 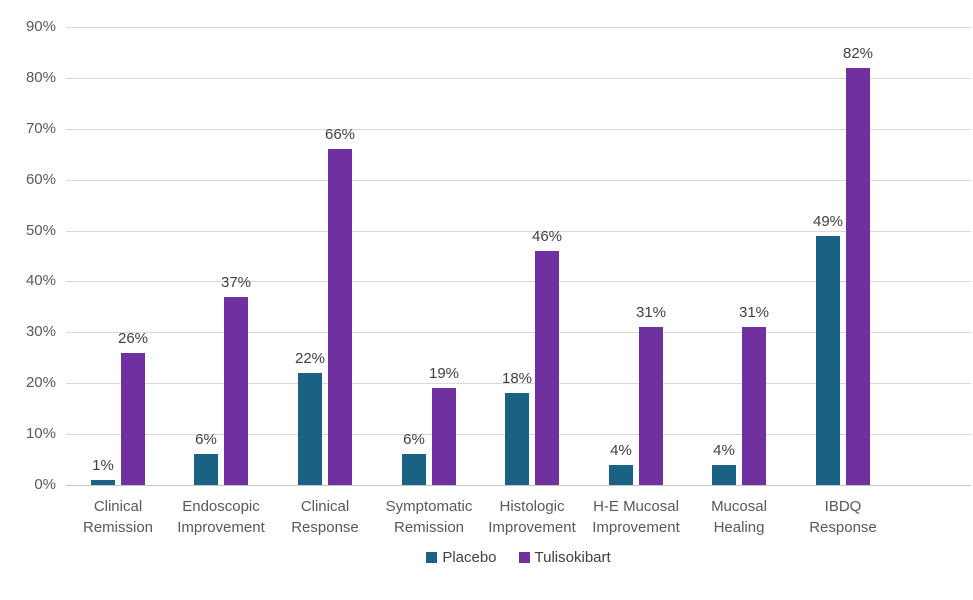 I want to click on category-label: Symptomatic Remission, so click(x=429, y=517).